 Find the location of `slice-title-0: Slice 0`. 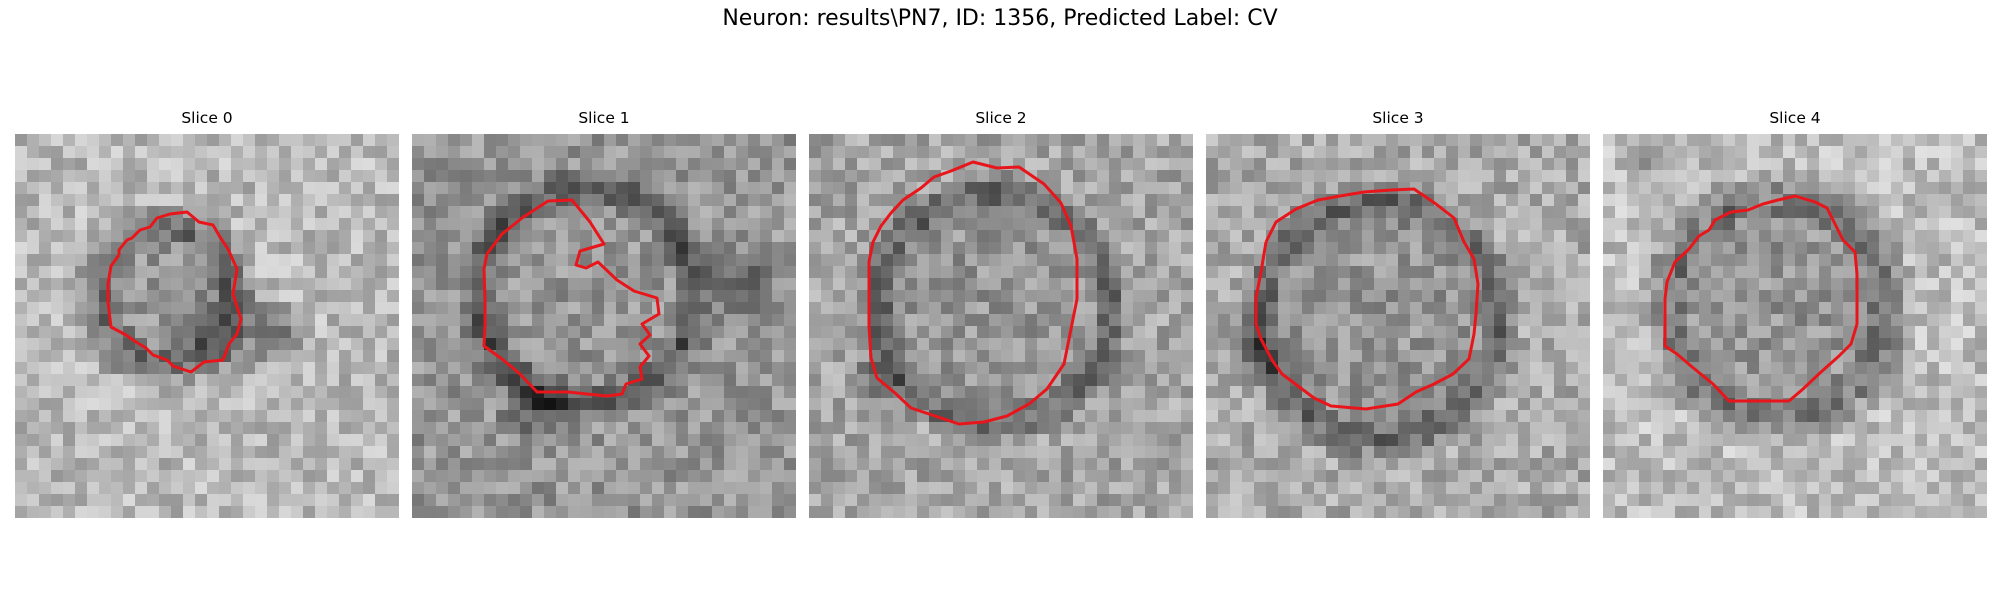

slice-title-0: Slice 0 is located at coordinates (207, 118).